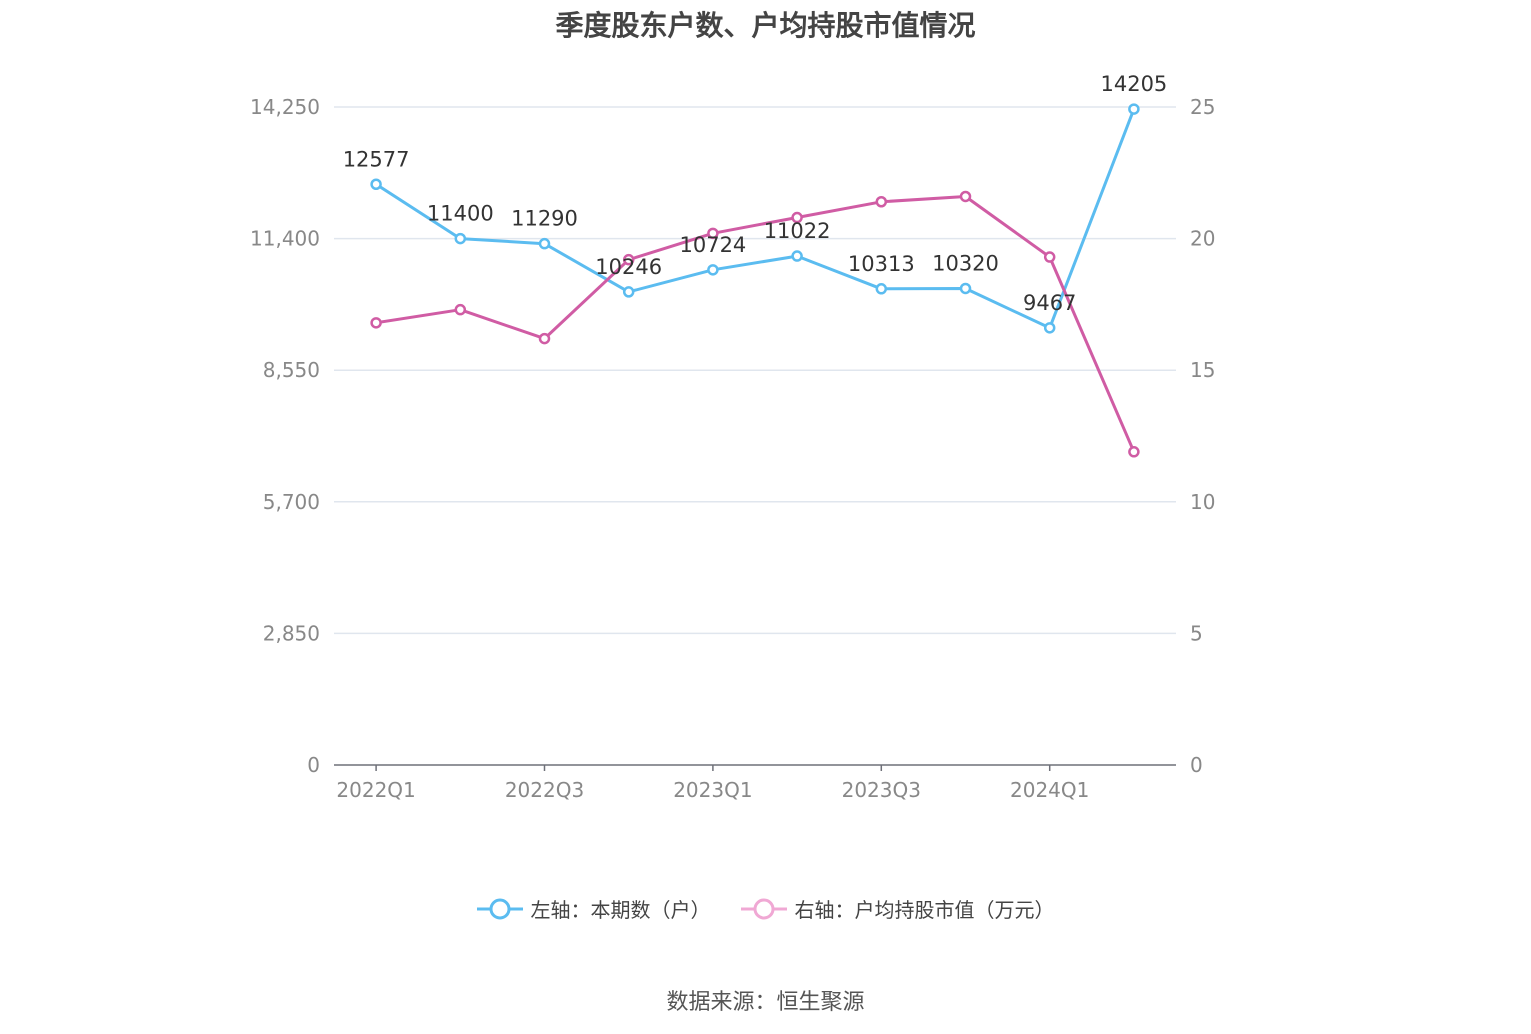 This screenshot has width=1531, height=1034. What do you see at coordinates (881, 790) in the screenshot?
I see `x-tick-label: 2023Q3` at bounding box center [881, 790].